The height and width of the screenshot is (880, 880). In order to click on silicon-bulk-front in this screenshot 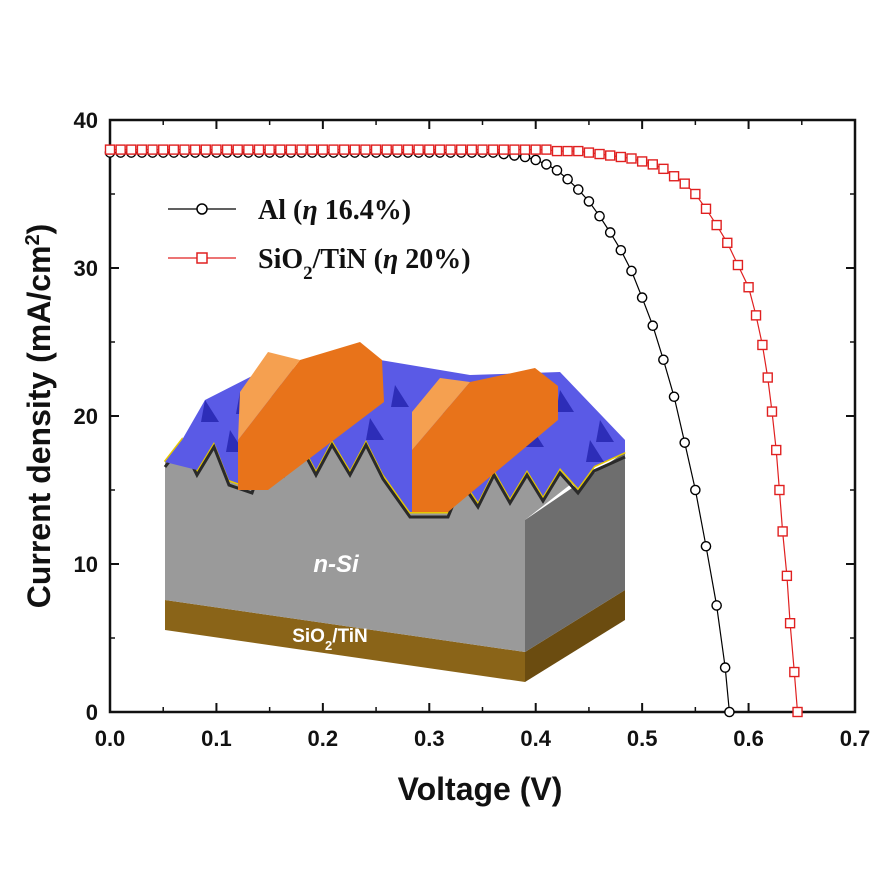, I will do `click(379, 546)`.